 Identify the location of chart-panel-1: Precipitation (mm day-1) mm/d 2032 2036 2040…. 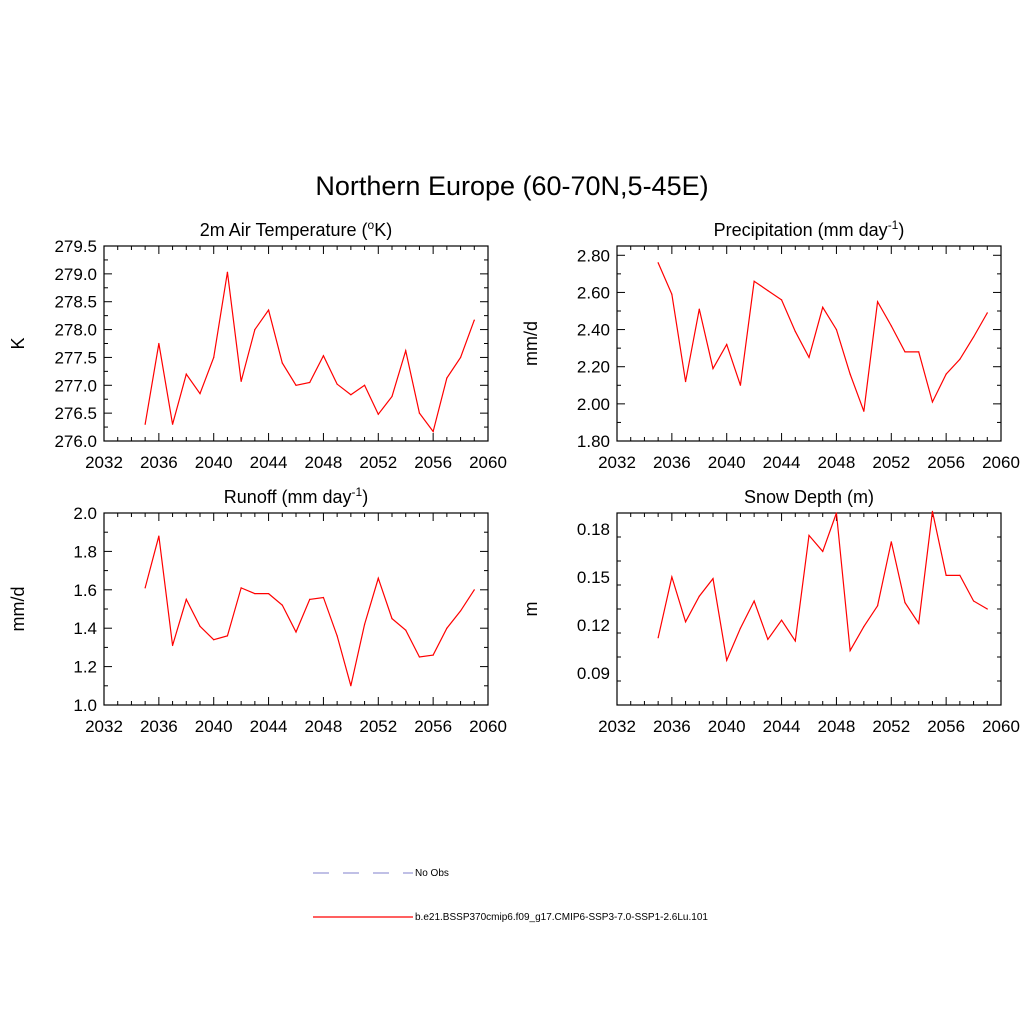
(770, 345).